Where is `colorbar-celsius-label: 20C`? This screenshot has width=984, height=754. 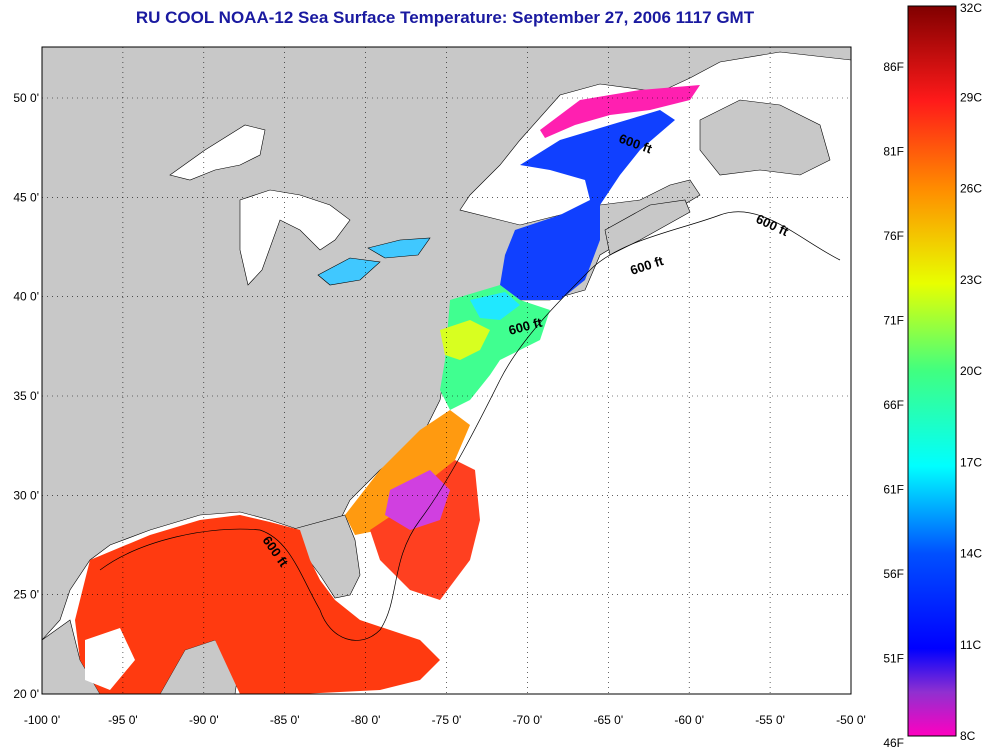 colorbar-celsius-label: 20C is located at coordinates (971, 371).